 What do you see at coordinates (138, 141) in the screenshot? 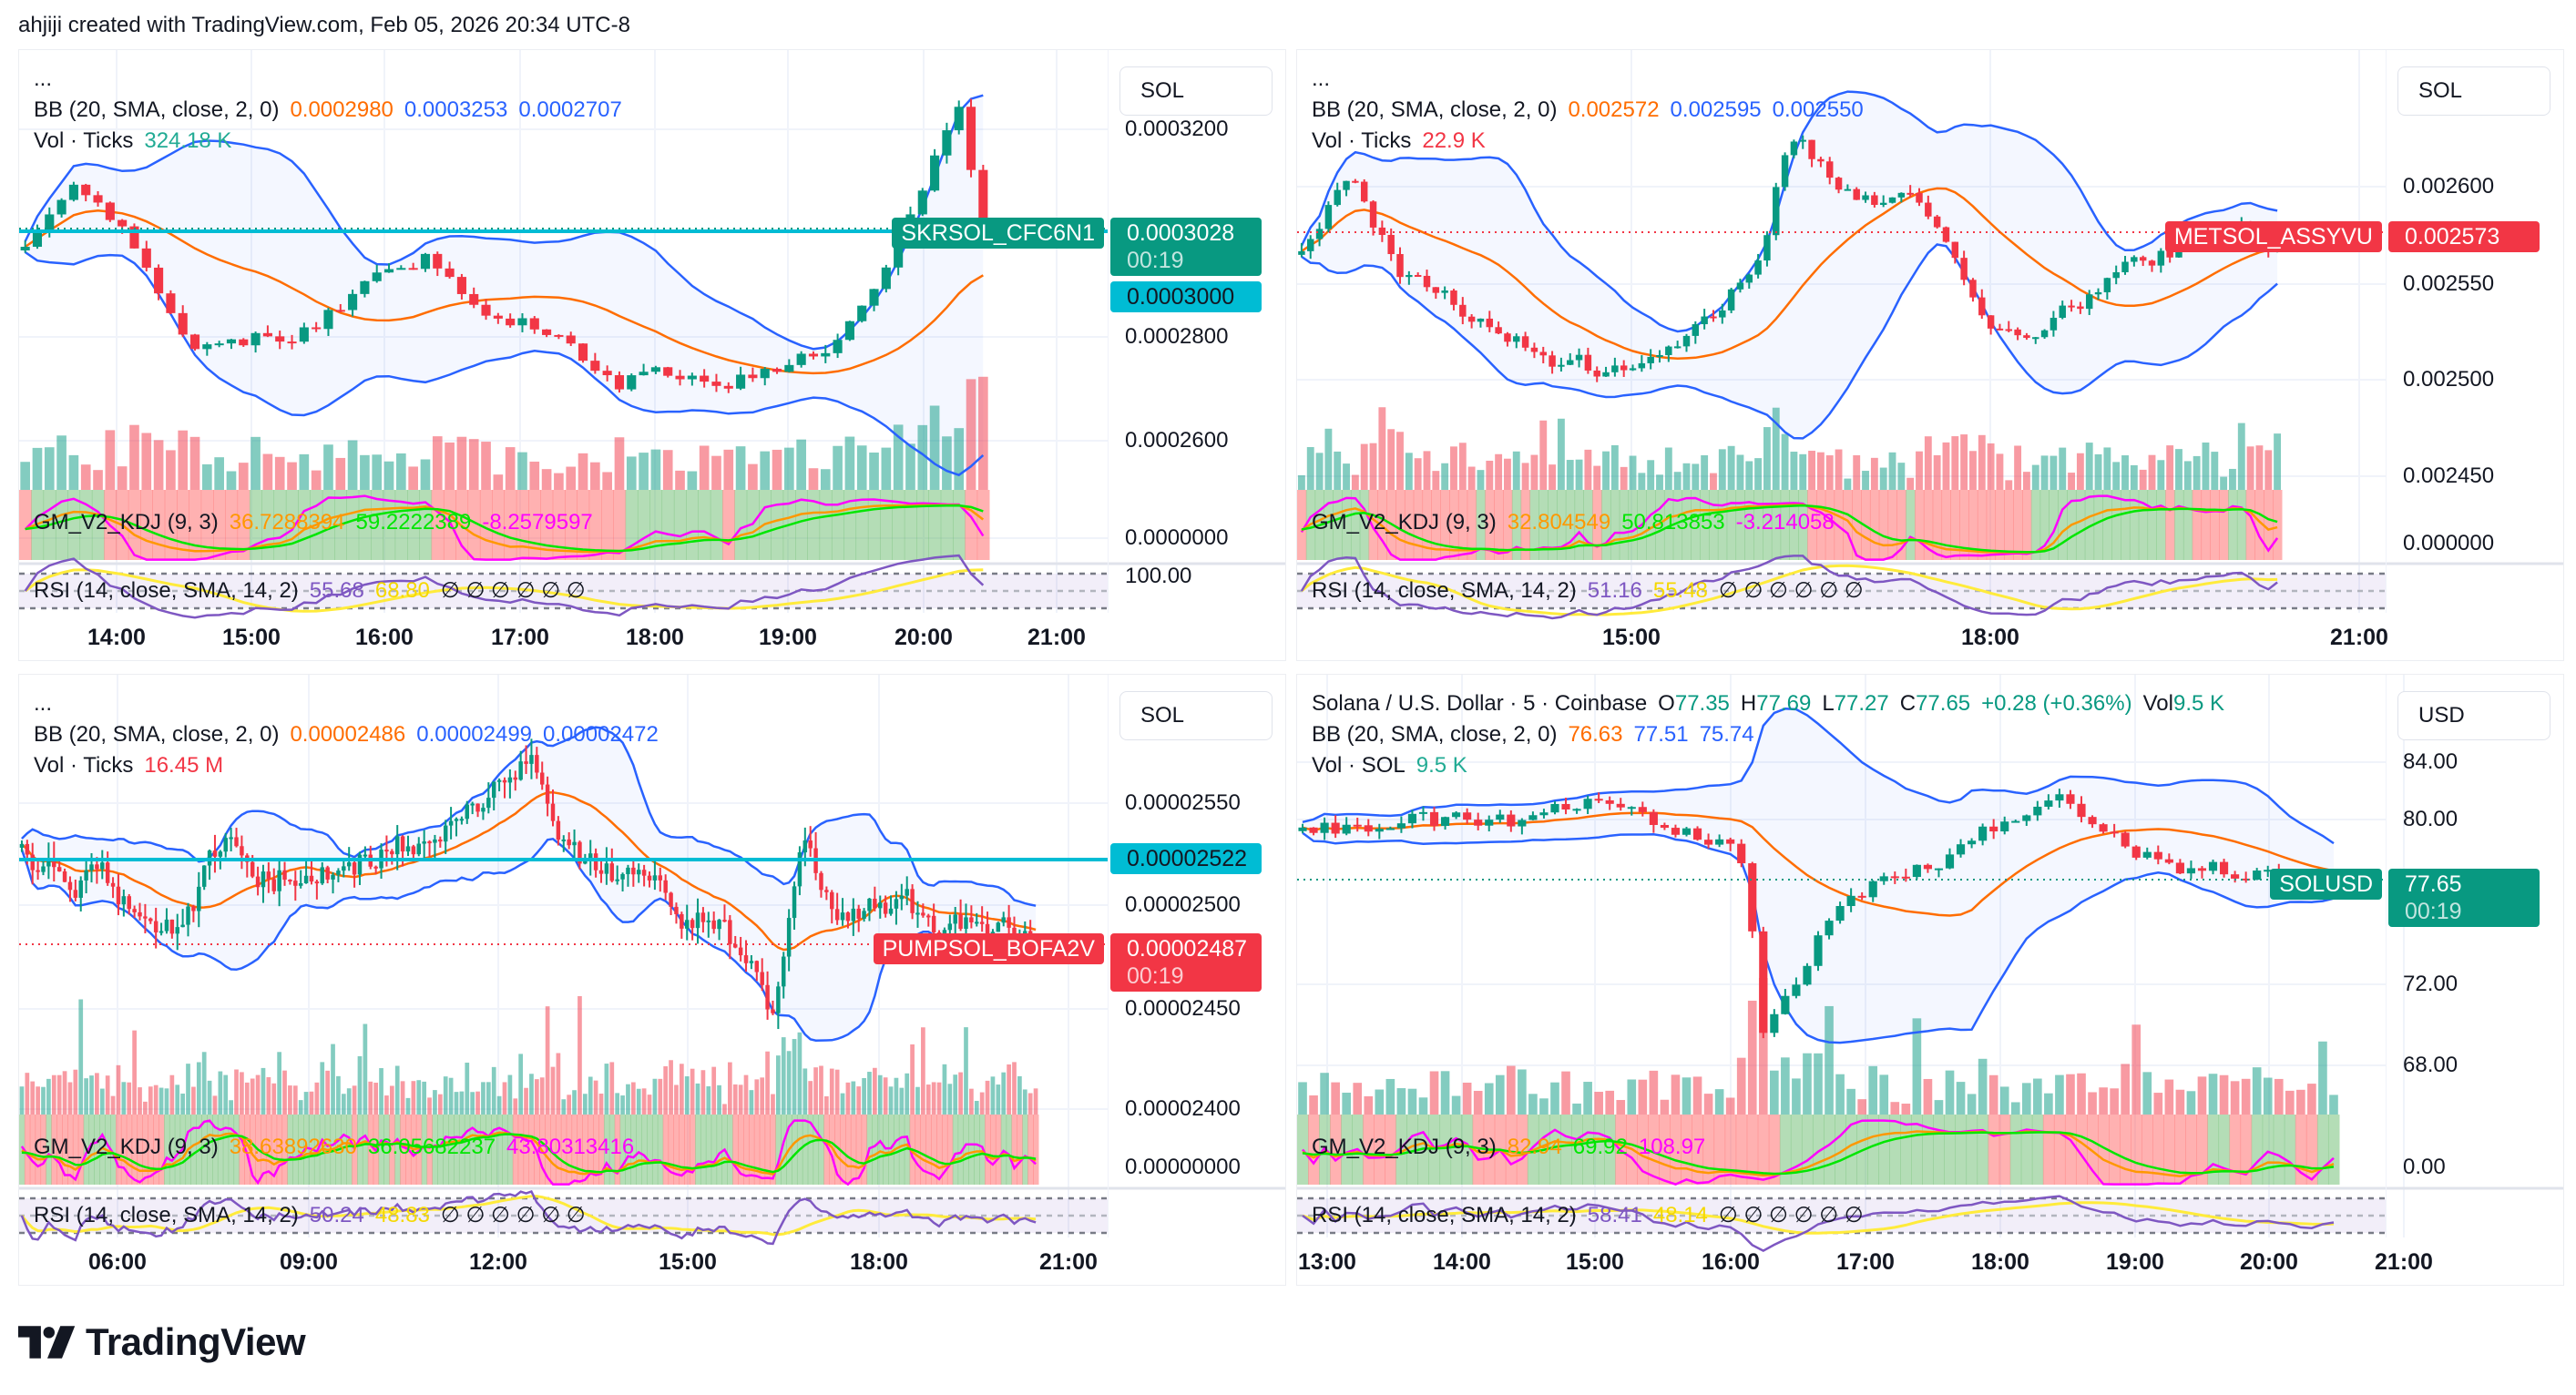
I see `volume-legend: Vol · Ticks 324.18 K` at bounding box center [138, 141].